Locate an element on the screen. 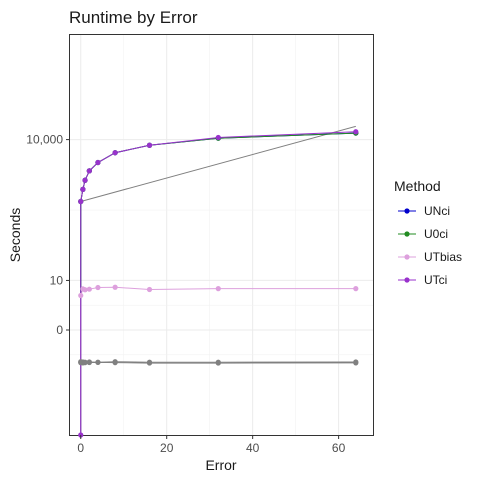 This screenshot has width=480, height=480. legend-label-utbias: UTbias is located at coordinates (443, 257).